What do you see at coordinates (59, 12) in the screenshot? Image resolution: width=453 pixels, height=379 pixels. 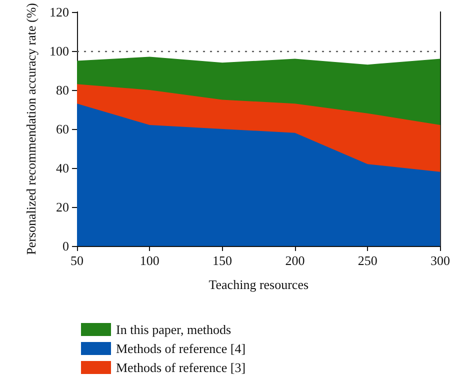 I see `y-tick-label: 120` at bounding box center [59, 12].